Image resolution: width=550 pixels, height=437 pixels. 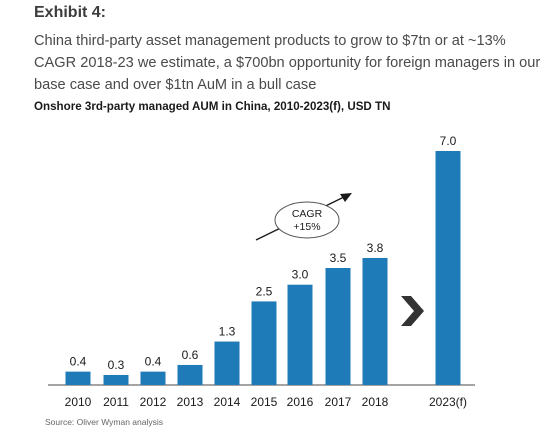 I want to click on bar-2016, so click(x=300, y=334).